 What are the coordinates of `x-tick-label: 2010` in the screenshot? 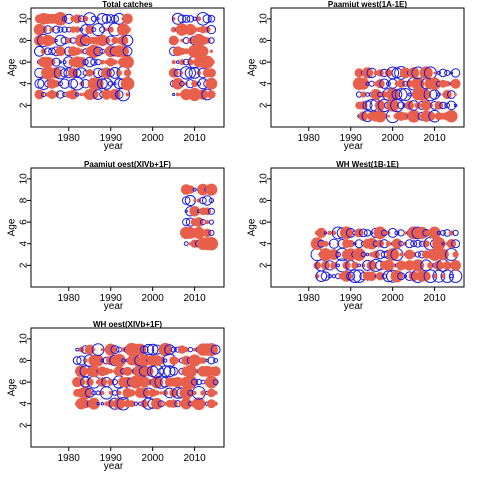 It's located at (435, 138).